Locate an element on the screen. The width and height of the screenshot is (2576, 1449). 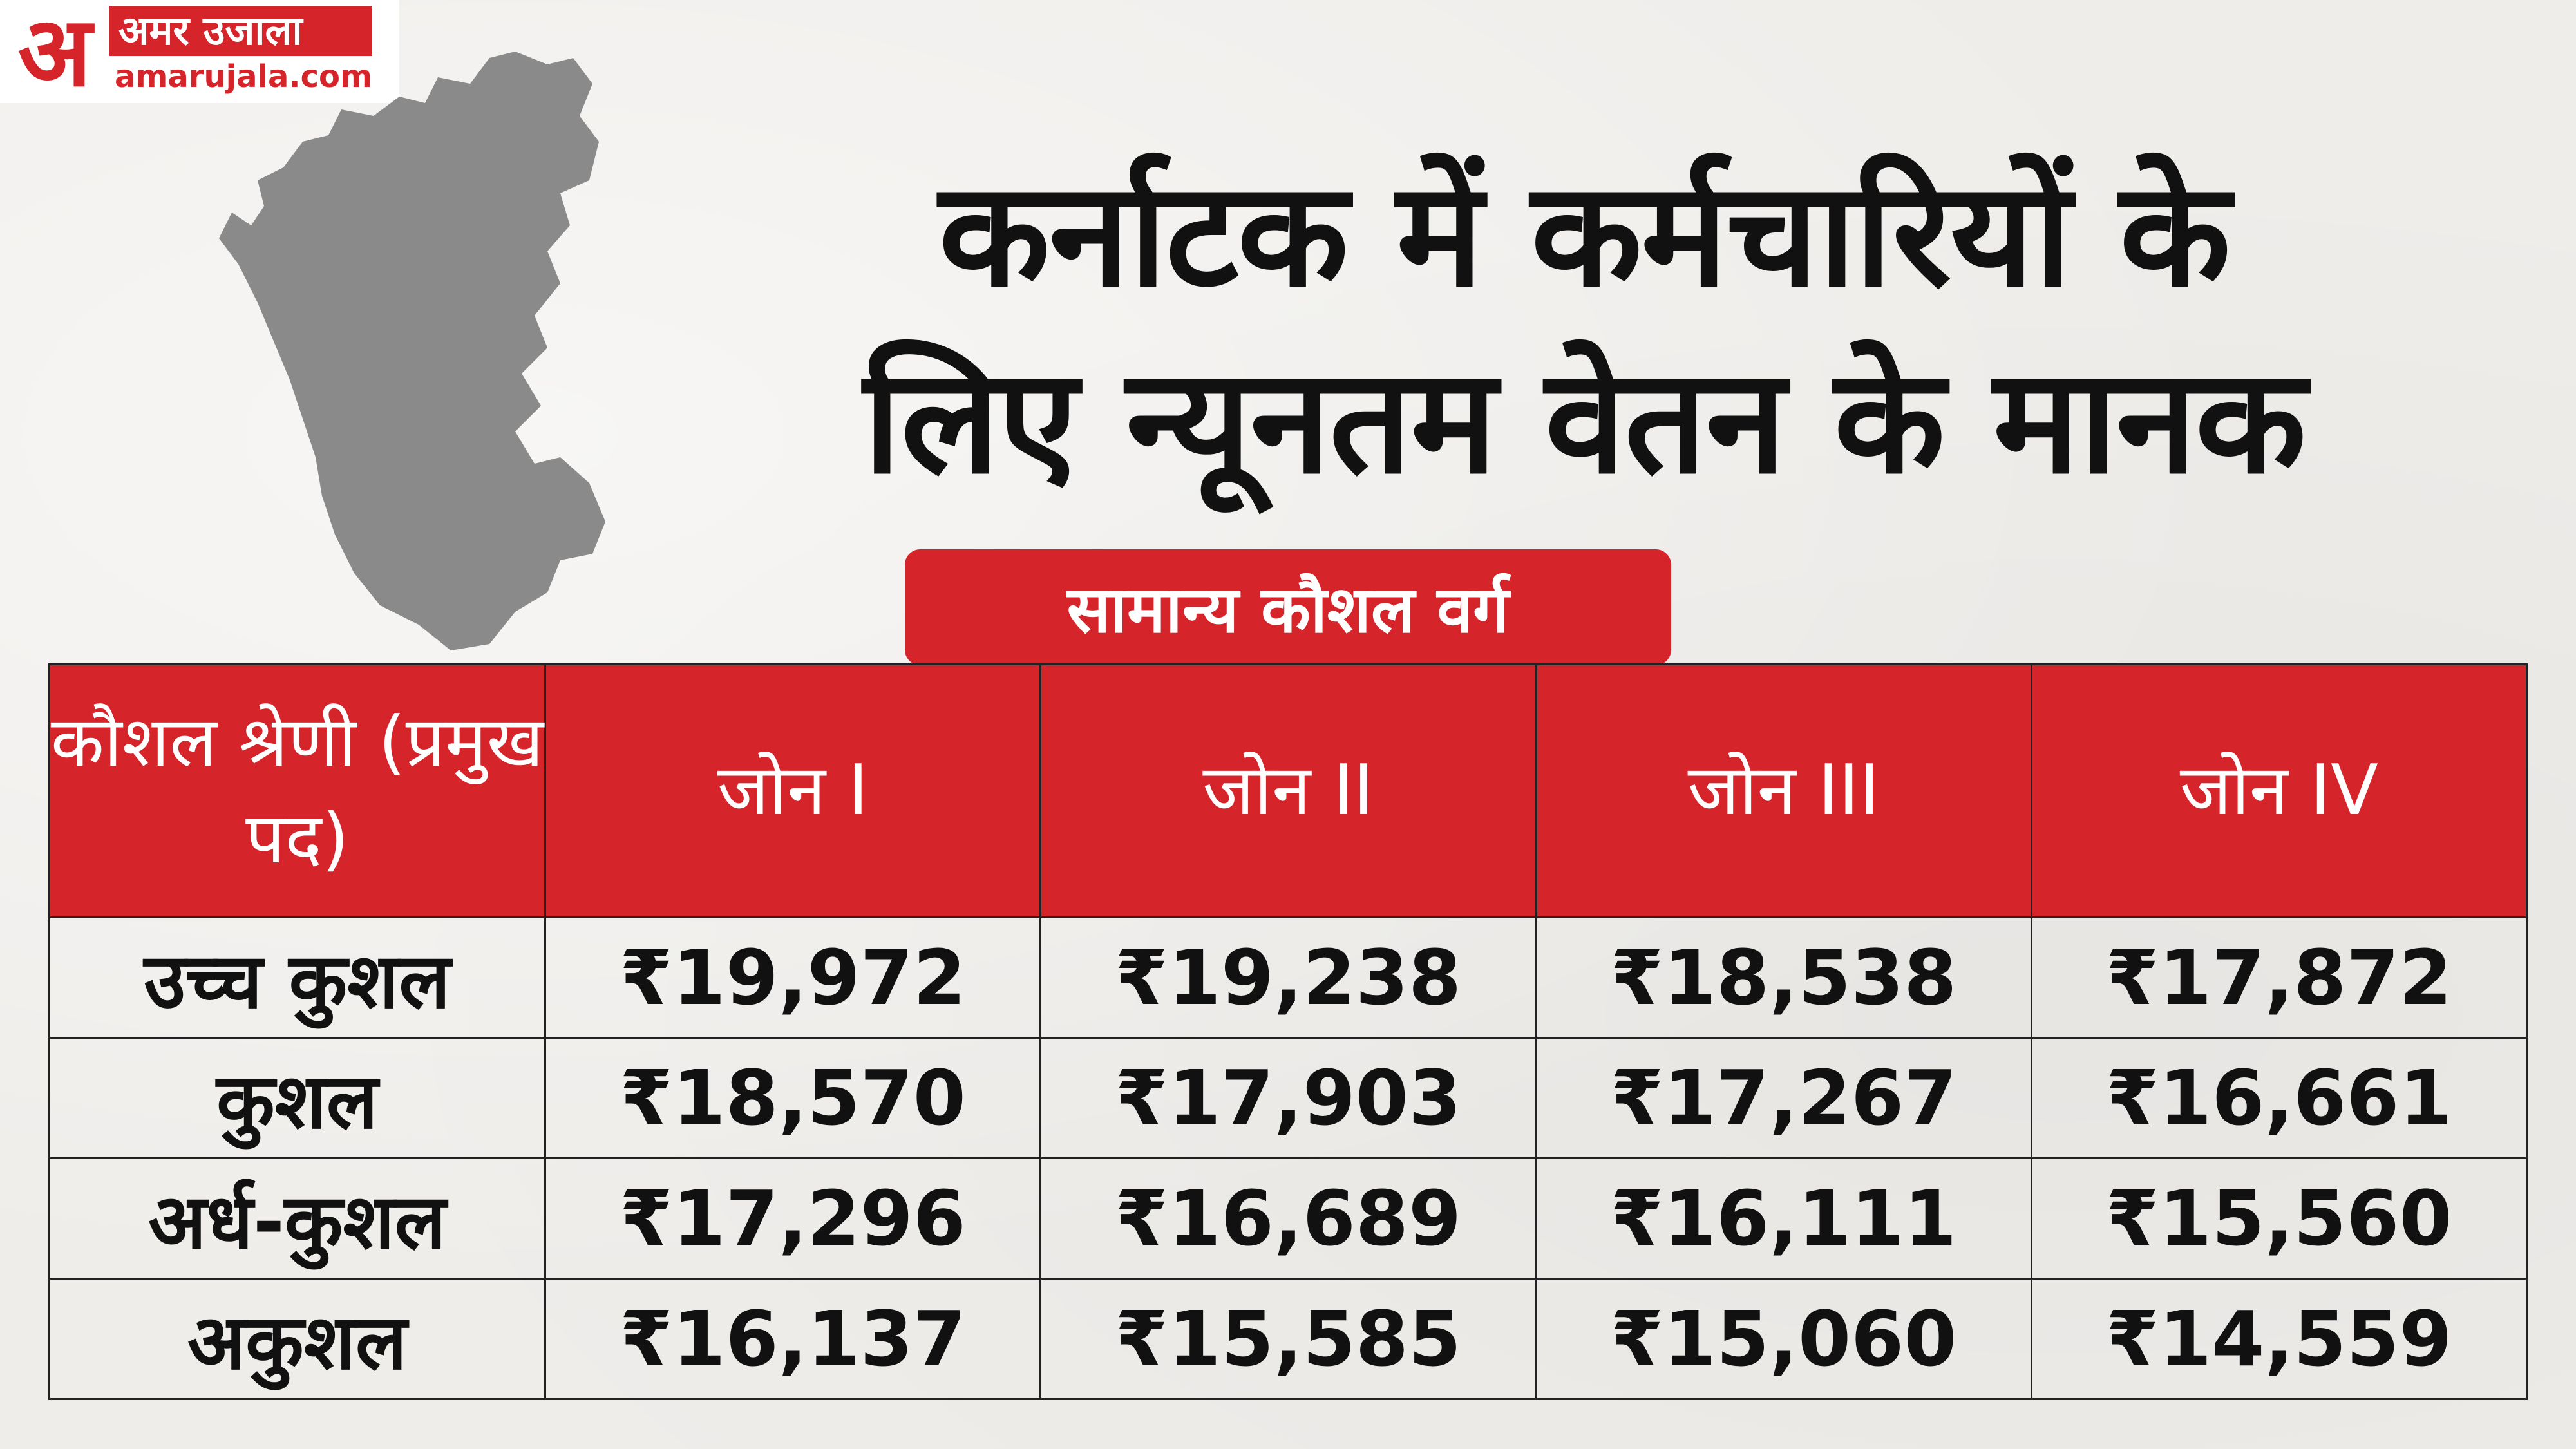
wage-cell: ₹16,137 is located at coordinates (793, 1339).